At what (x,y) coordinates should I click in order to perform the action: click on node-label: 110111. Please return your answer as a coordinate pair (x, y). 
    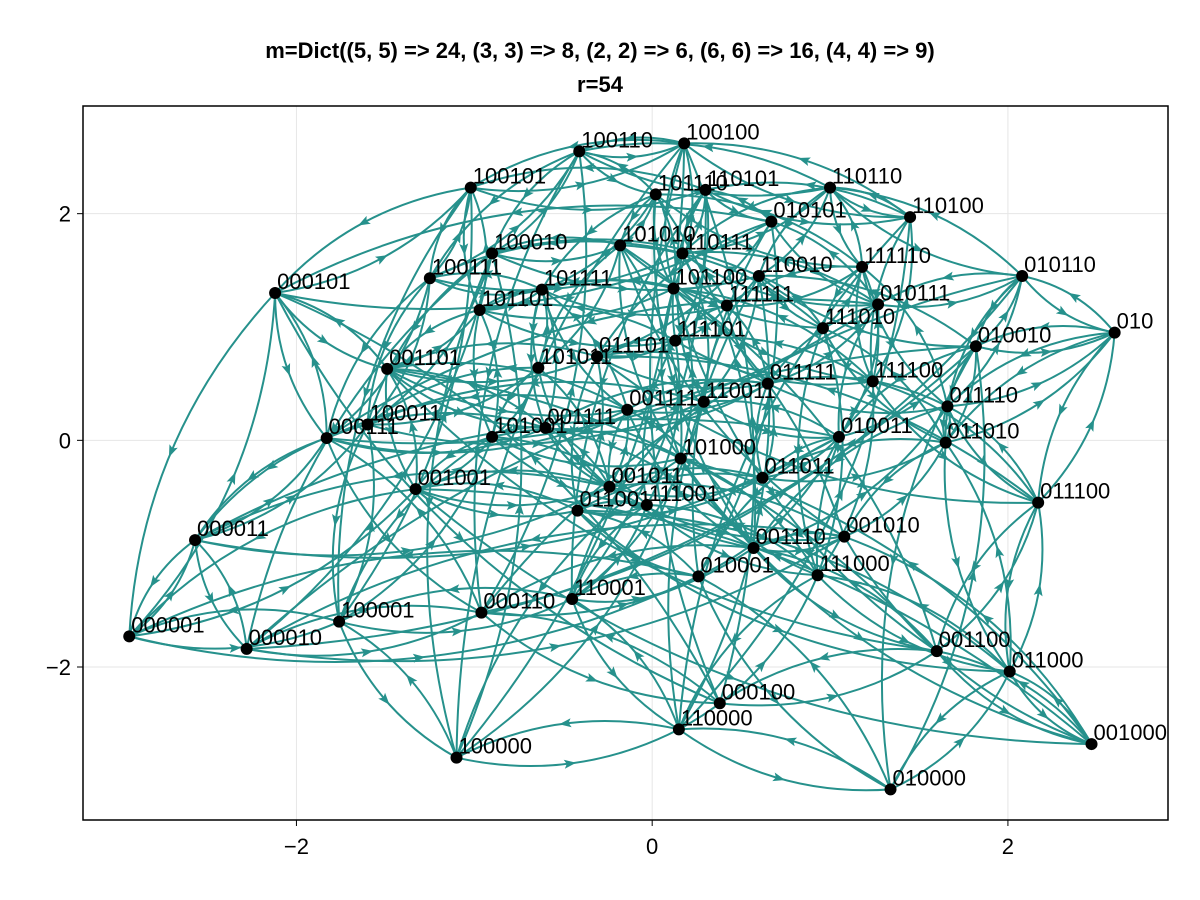
    Looking at the image, I should click on (718, 241).